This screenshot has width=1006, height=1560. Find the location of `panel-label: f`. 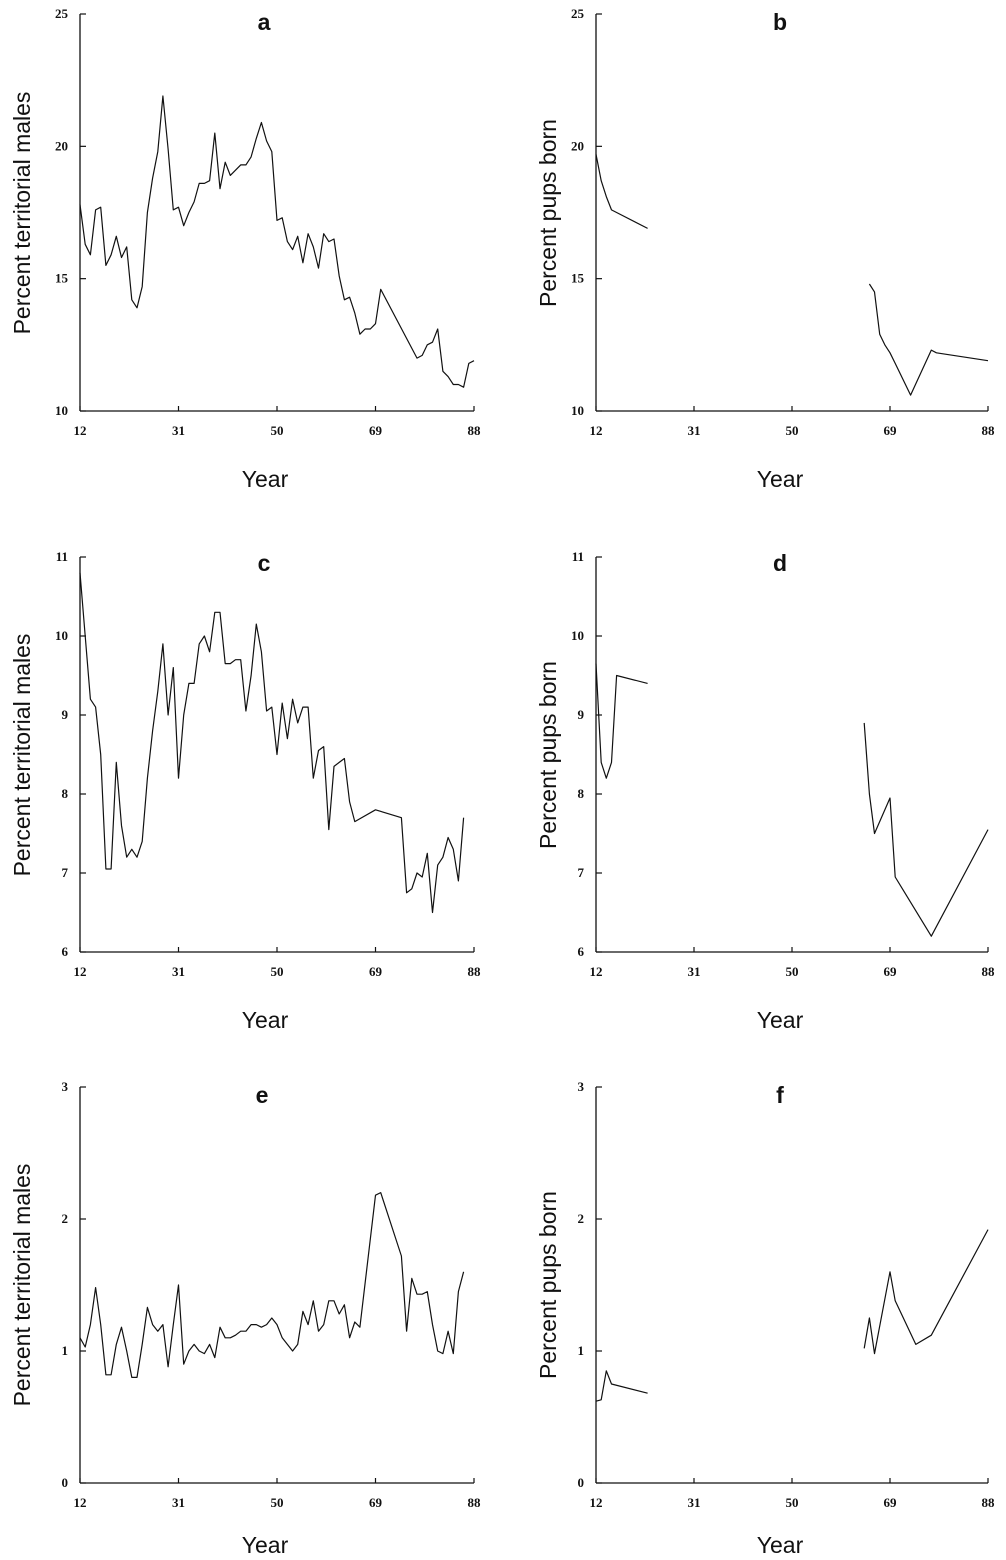

panel-label: f is located at coordinates (780, 1095).